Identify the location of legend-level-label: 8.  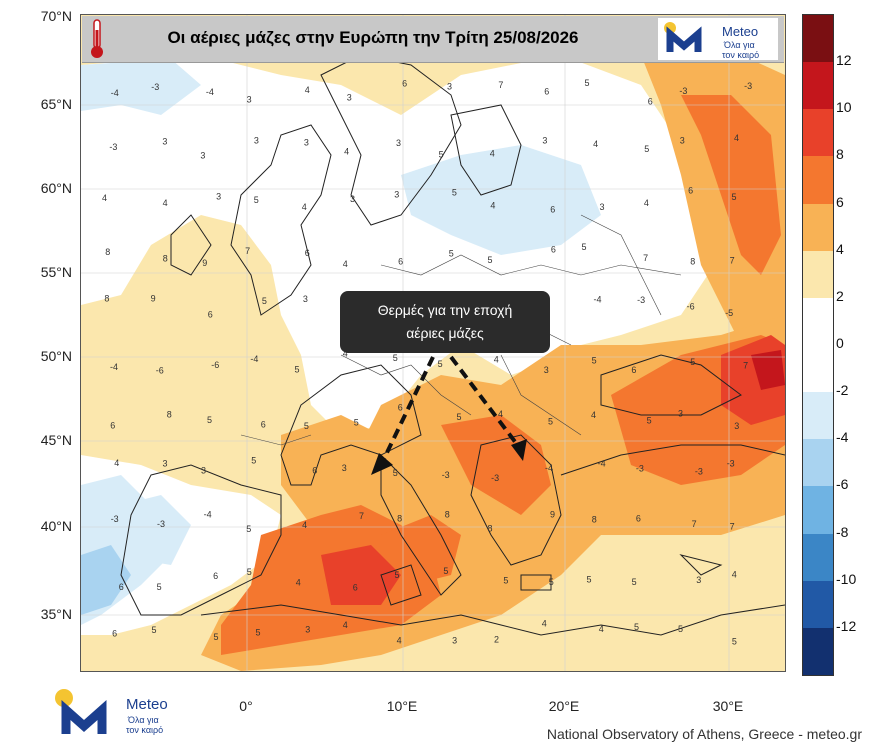
(840, 154).